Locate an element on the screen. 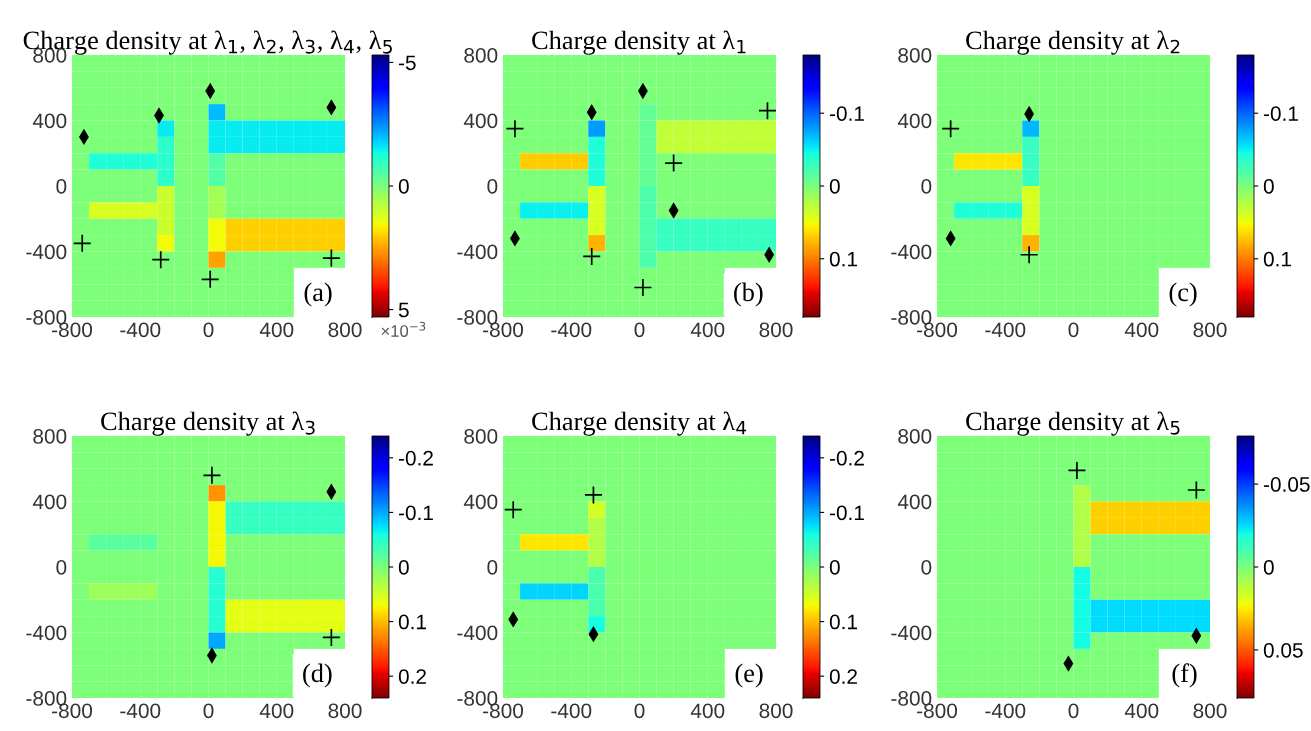 The width and height of the screenshot is (1311, 731). annotation: (d) is located at coordinates (317, 675).